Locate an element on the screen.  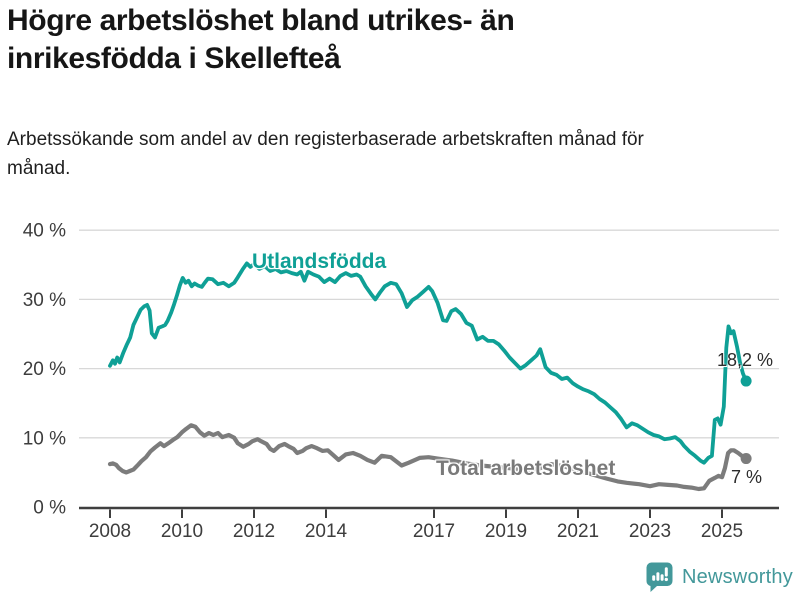
svg-text: 2012 is located at coordinates (254, 531).